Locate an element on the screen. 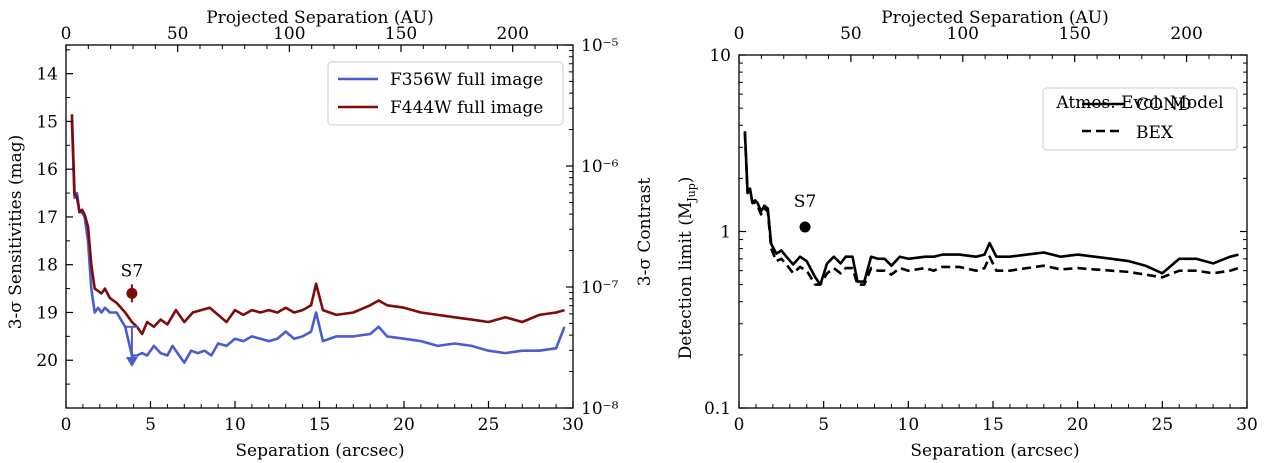 The width and height of the screenshot is (1274, 463). right-y-tick-label: 10⁻⁷ is located at coordinates (600, 288).